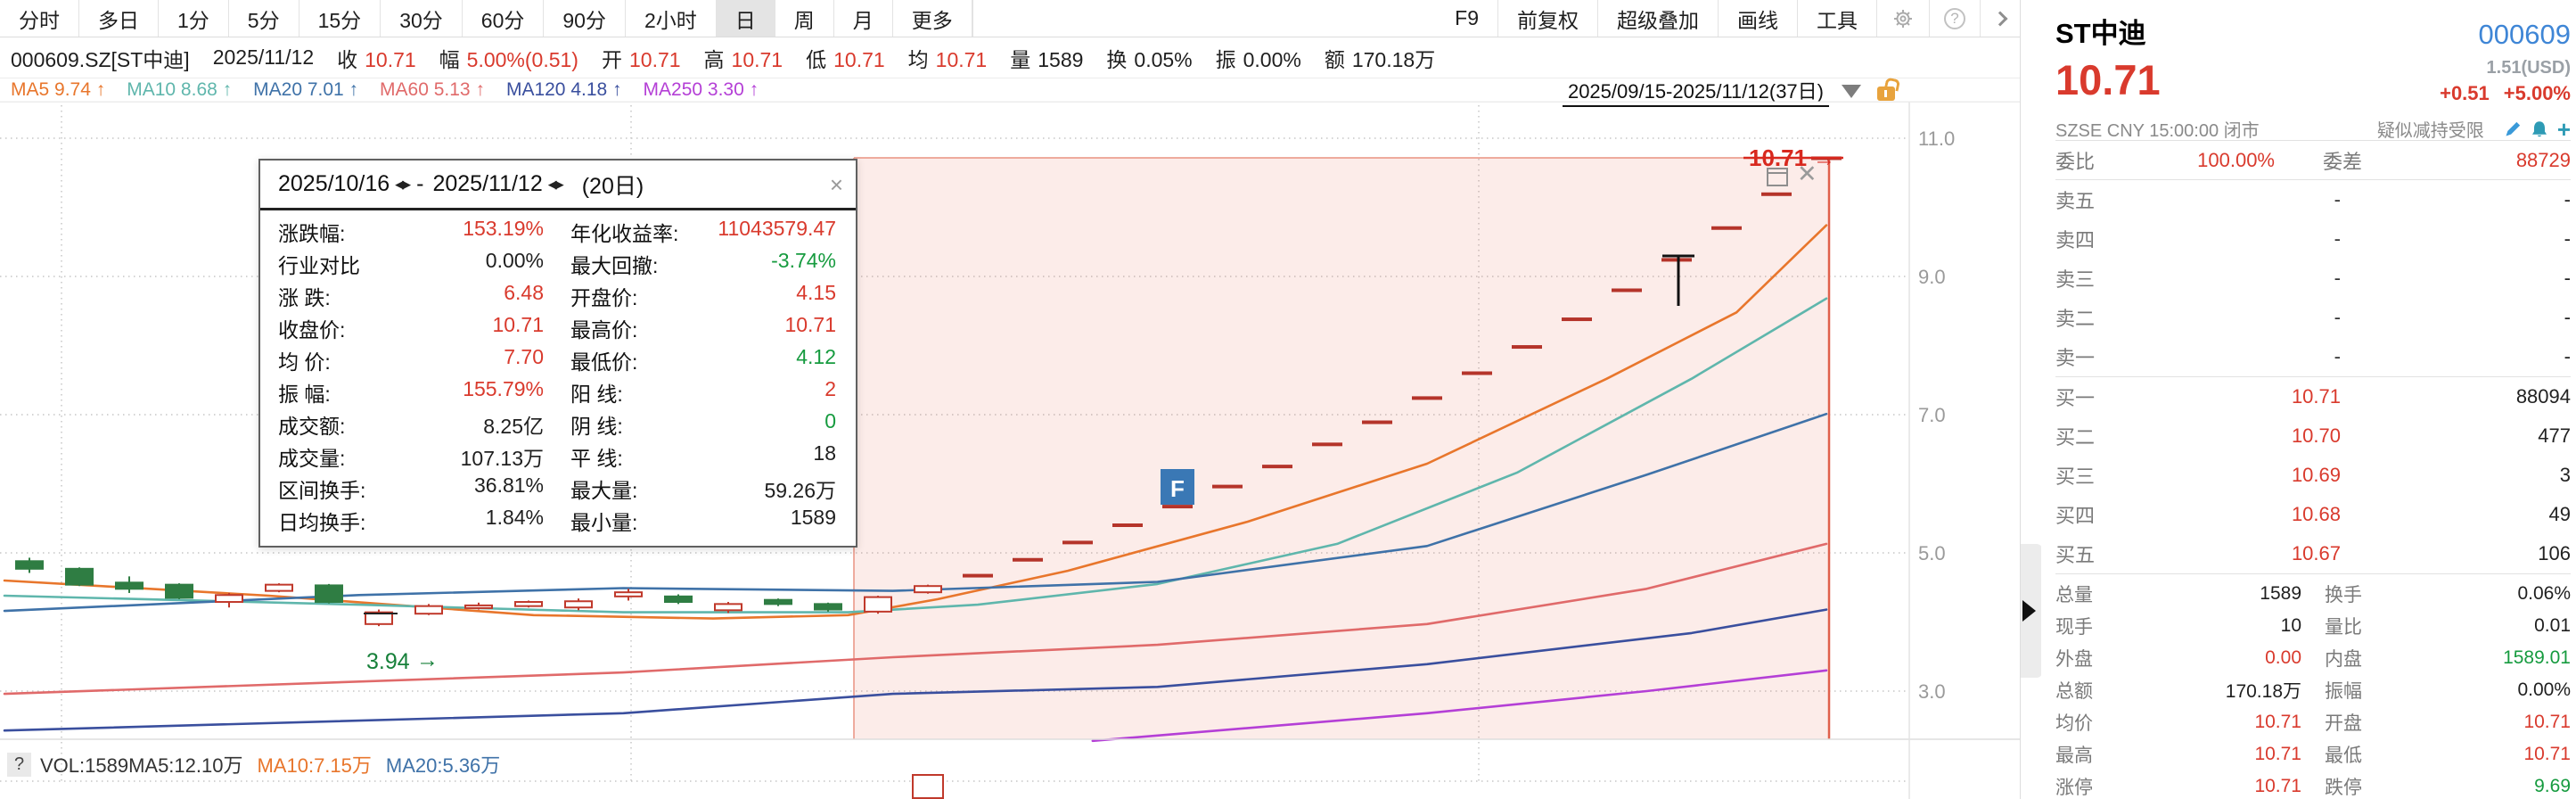  What do you see at coordinates (863, 18) in the screenshot?
I see `tab-月: 月` at bounding box center [863, 18].